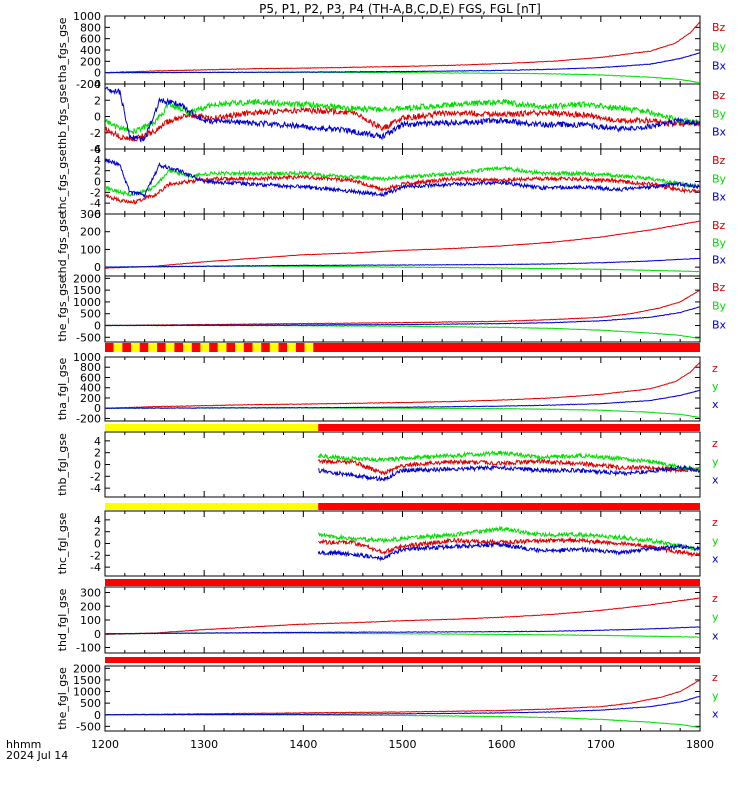 The image size is (750, 800). I want to click on y-axis-label: the_fgl_gse, so click(62, 698).